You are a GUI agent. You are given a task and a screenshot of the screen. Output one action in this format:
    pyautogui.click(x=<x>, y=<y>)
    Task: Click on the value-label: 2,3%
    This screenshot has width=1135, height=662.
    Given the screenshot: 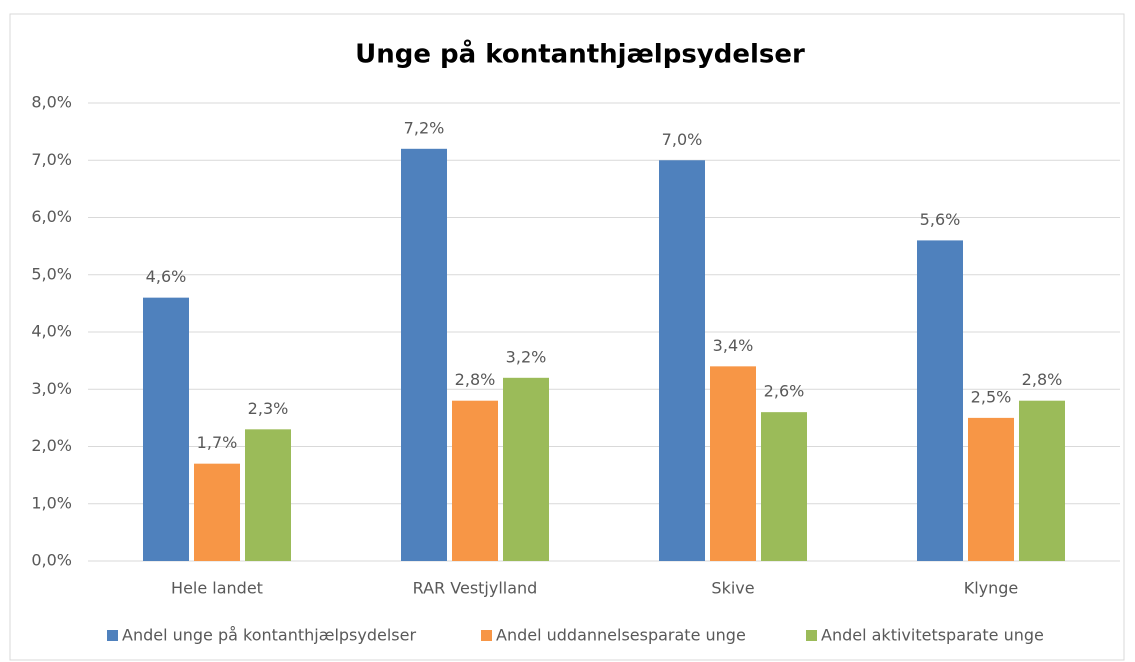 What is the action you would take?
    pyautogui.click(x=268, y=408)
    